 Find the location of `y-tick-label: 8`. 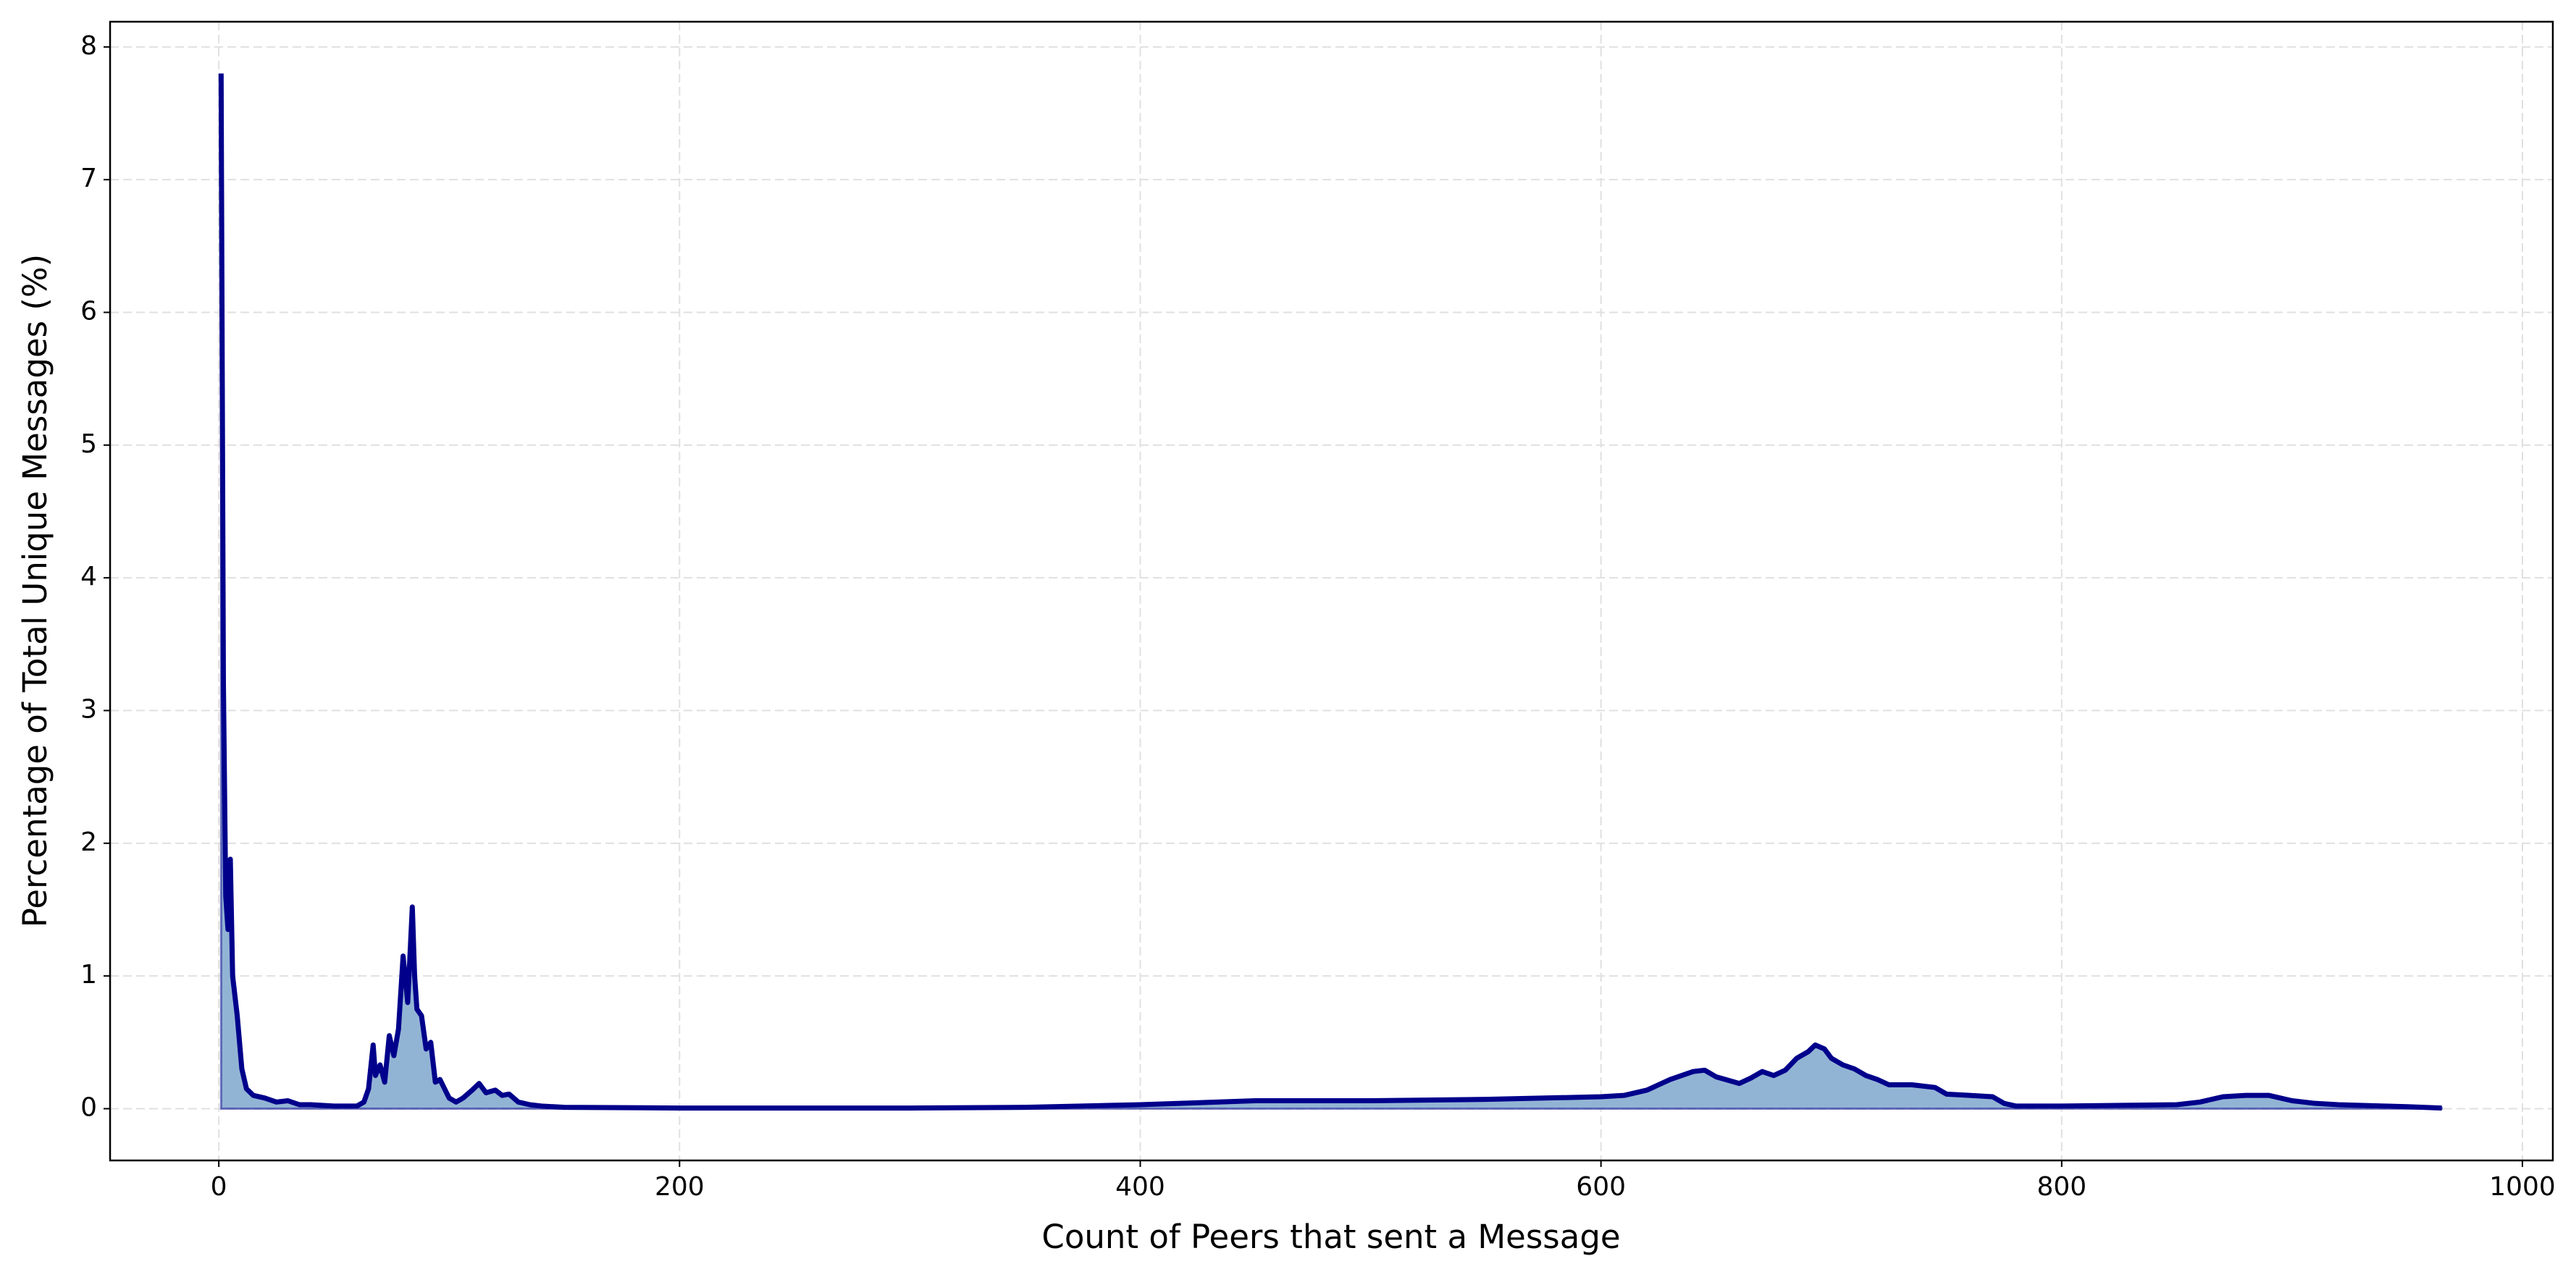

y-tick-label: 8 is located at coordinates (88, 46).